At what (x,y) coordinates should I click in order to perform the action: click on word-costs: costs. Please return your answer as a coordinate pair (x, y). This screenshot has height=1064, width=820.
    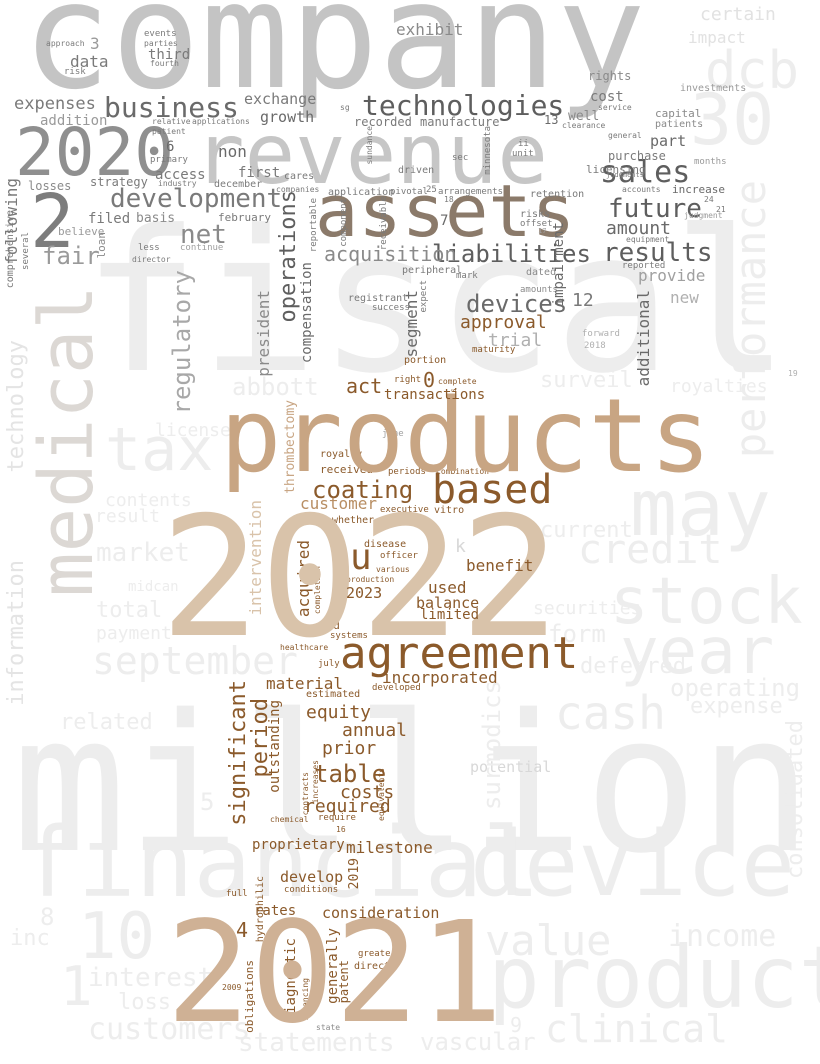
    Looking at the image, I should click on (367, 792).